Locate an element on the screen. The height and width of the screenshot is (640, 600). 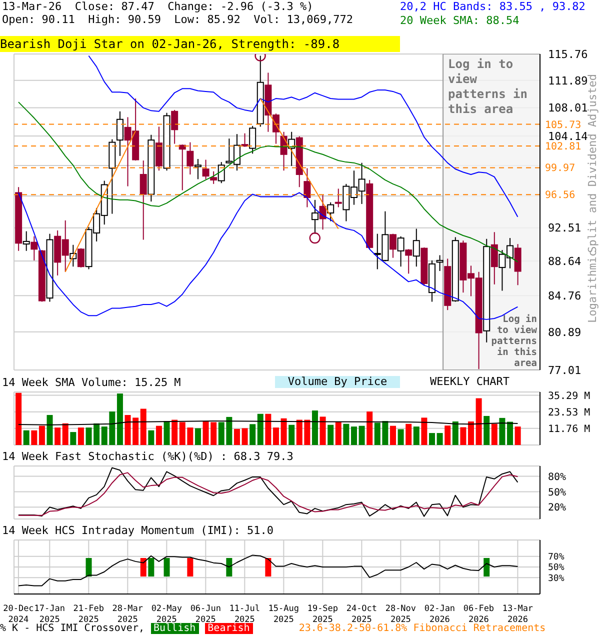
ref-line-label: 96.56 is located at coordinates (560, 196).